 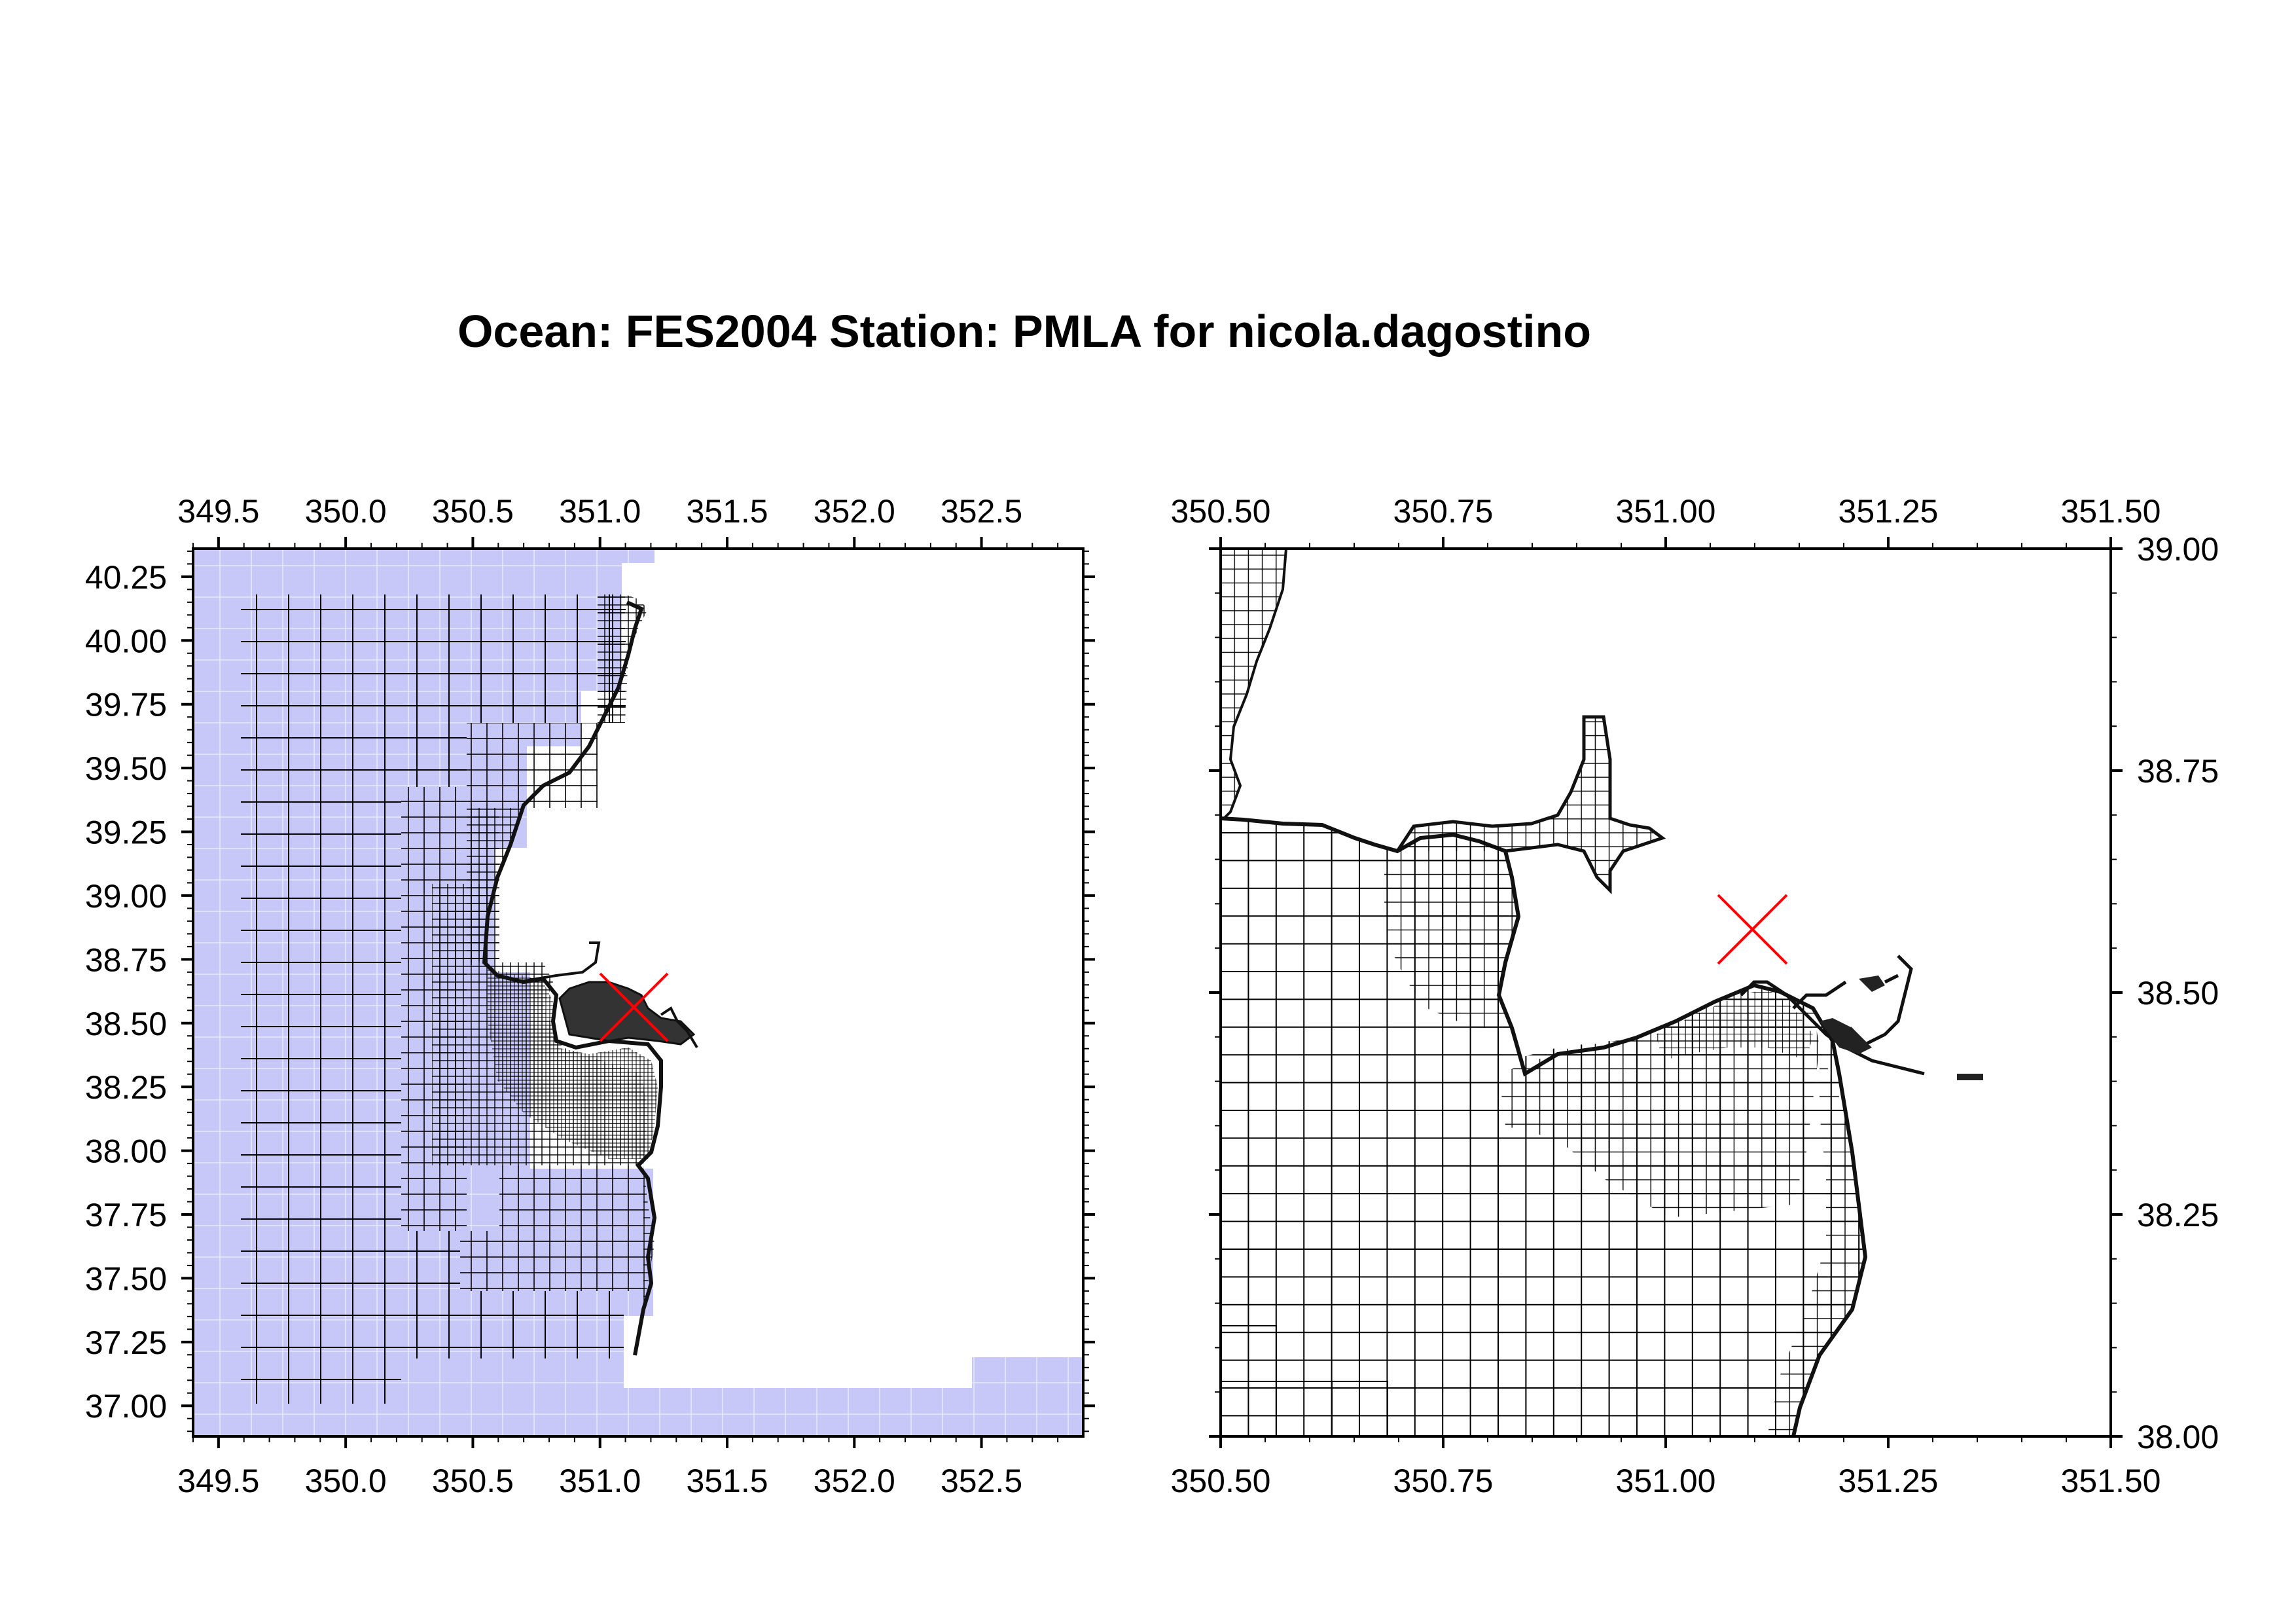 I want to click on coarse-cells, so click(x=433, y=999).